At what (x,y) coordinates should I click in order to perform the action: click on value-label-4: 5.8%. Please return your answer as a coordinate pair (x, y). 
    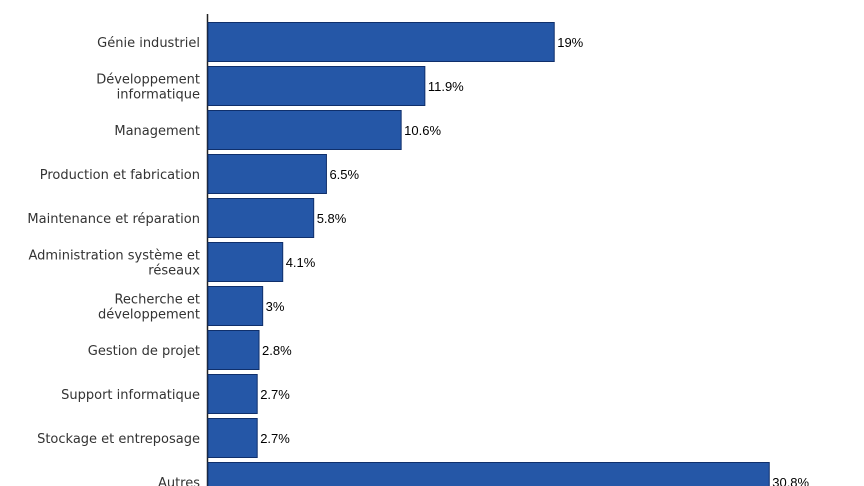
    Looking at the image, I should click on (332, 218).